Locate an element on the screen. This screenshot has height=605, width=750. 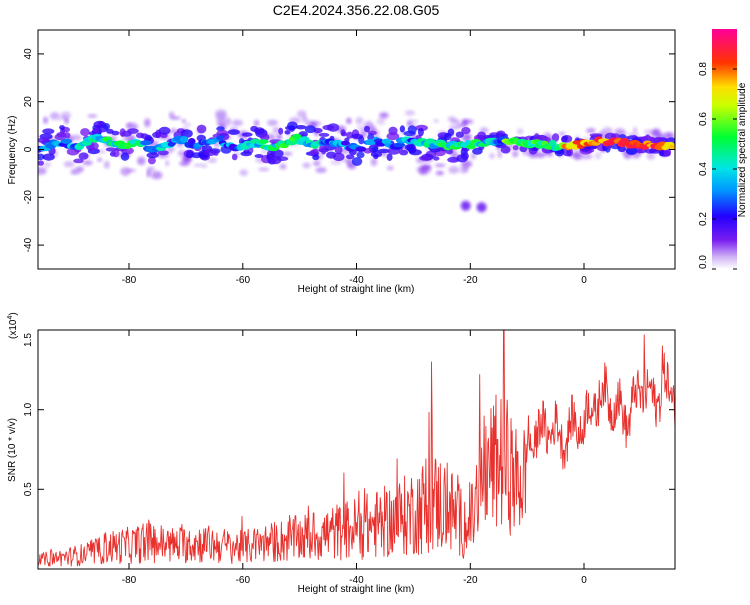
spectrogram-x-axis-label: Height of straight line (km) is located at coordinates (356, 289).